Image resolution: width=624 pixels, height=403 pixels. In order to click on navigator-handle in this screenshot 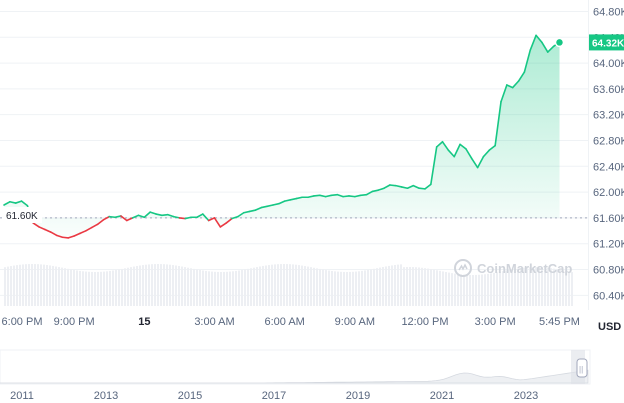, I will do `click(582, 368)`.